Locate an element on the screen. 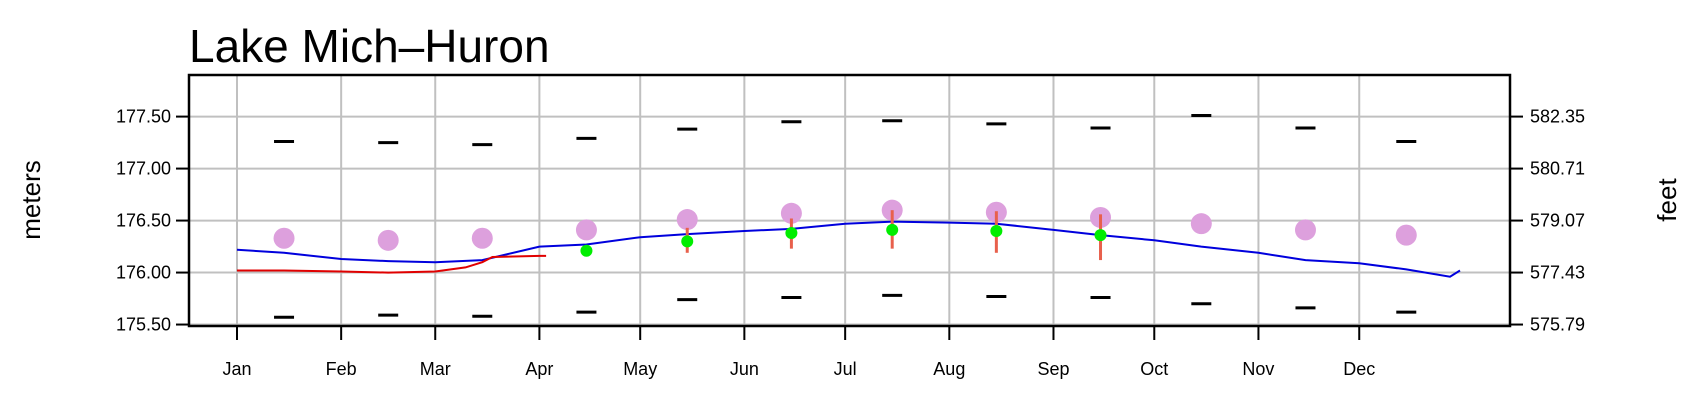 The height and width of the screenshot is (412, 1692). y-tick-label: 176.00 is located at coordinates (143, 273).